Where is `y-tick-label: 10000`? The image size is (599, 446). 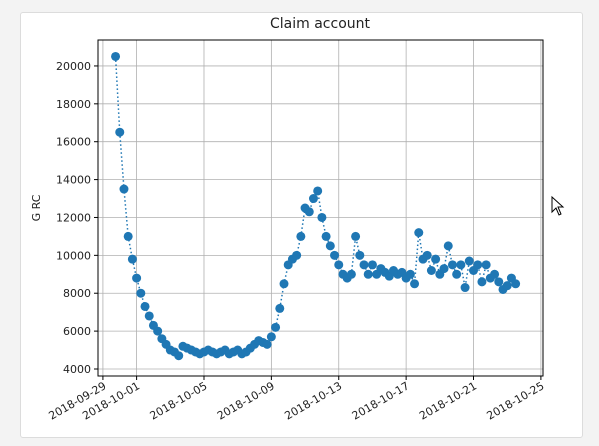
y-tick-label: 10000 is located at coordinates (73, 255).